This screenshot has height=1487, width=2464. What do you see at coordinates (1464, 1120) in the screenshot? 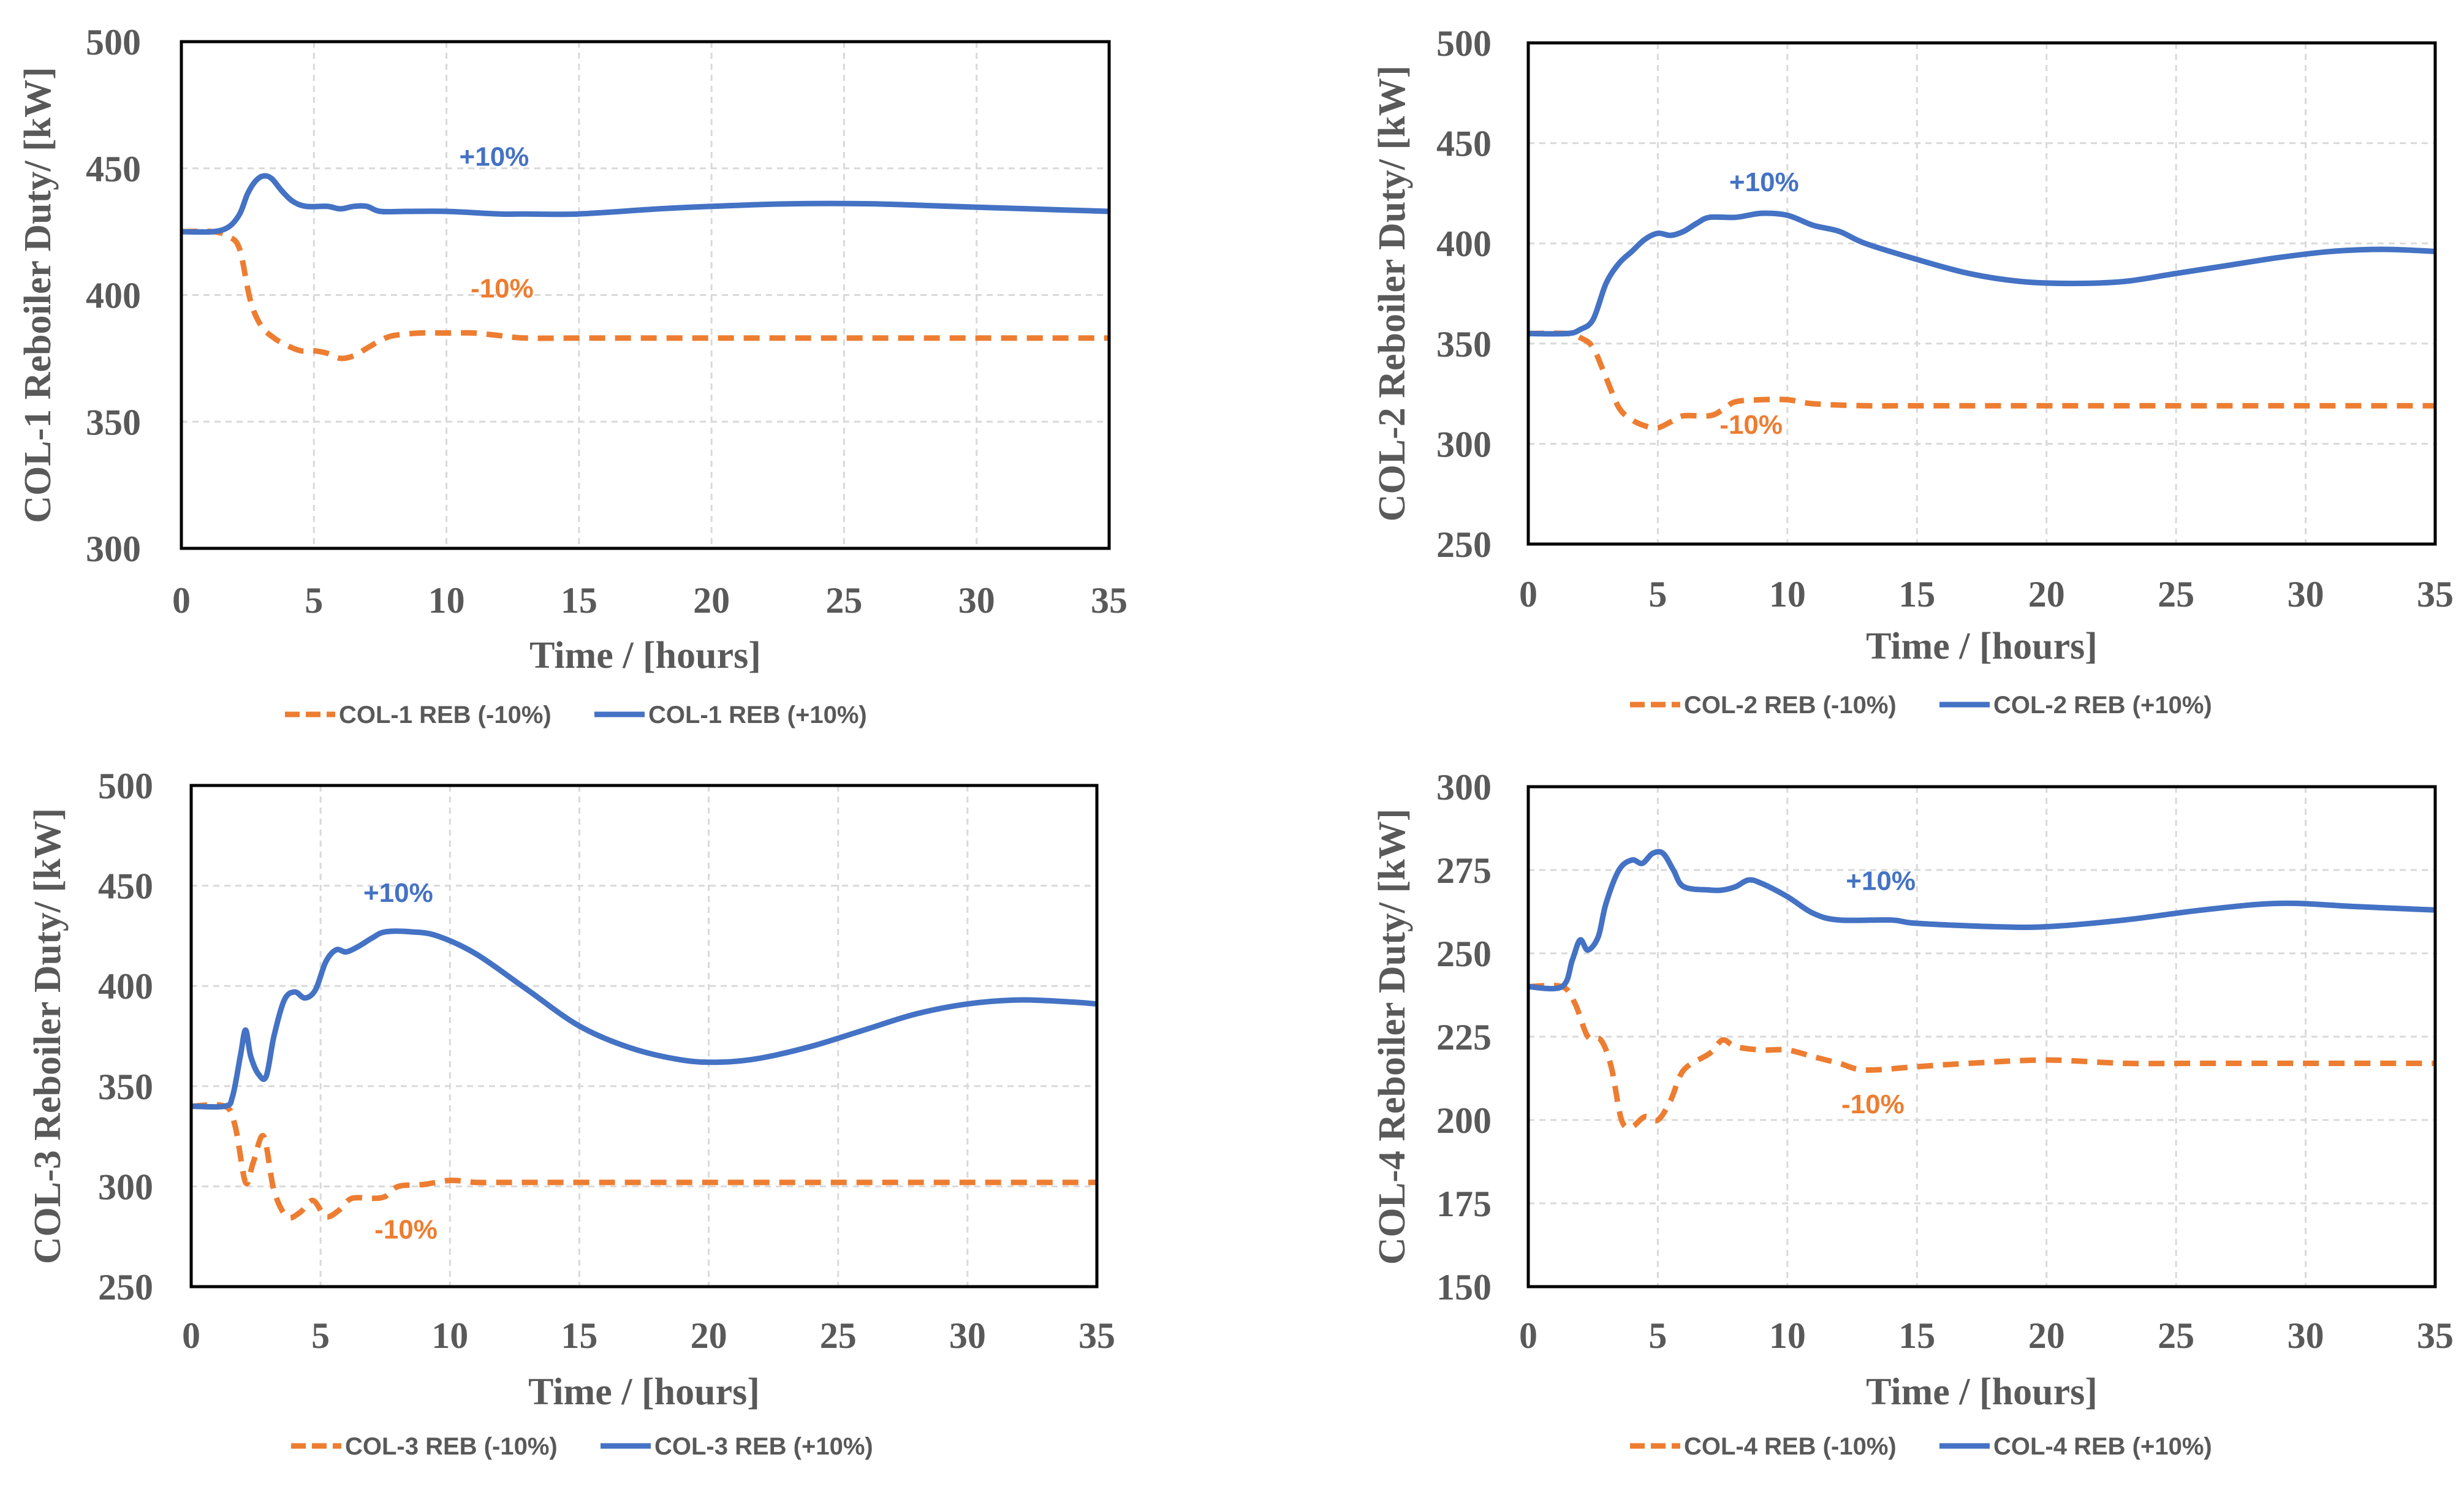
I see `y-tick-label: 200` at bounding box center [1464, 1120].